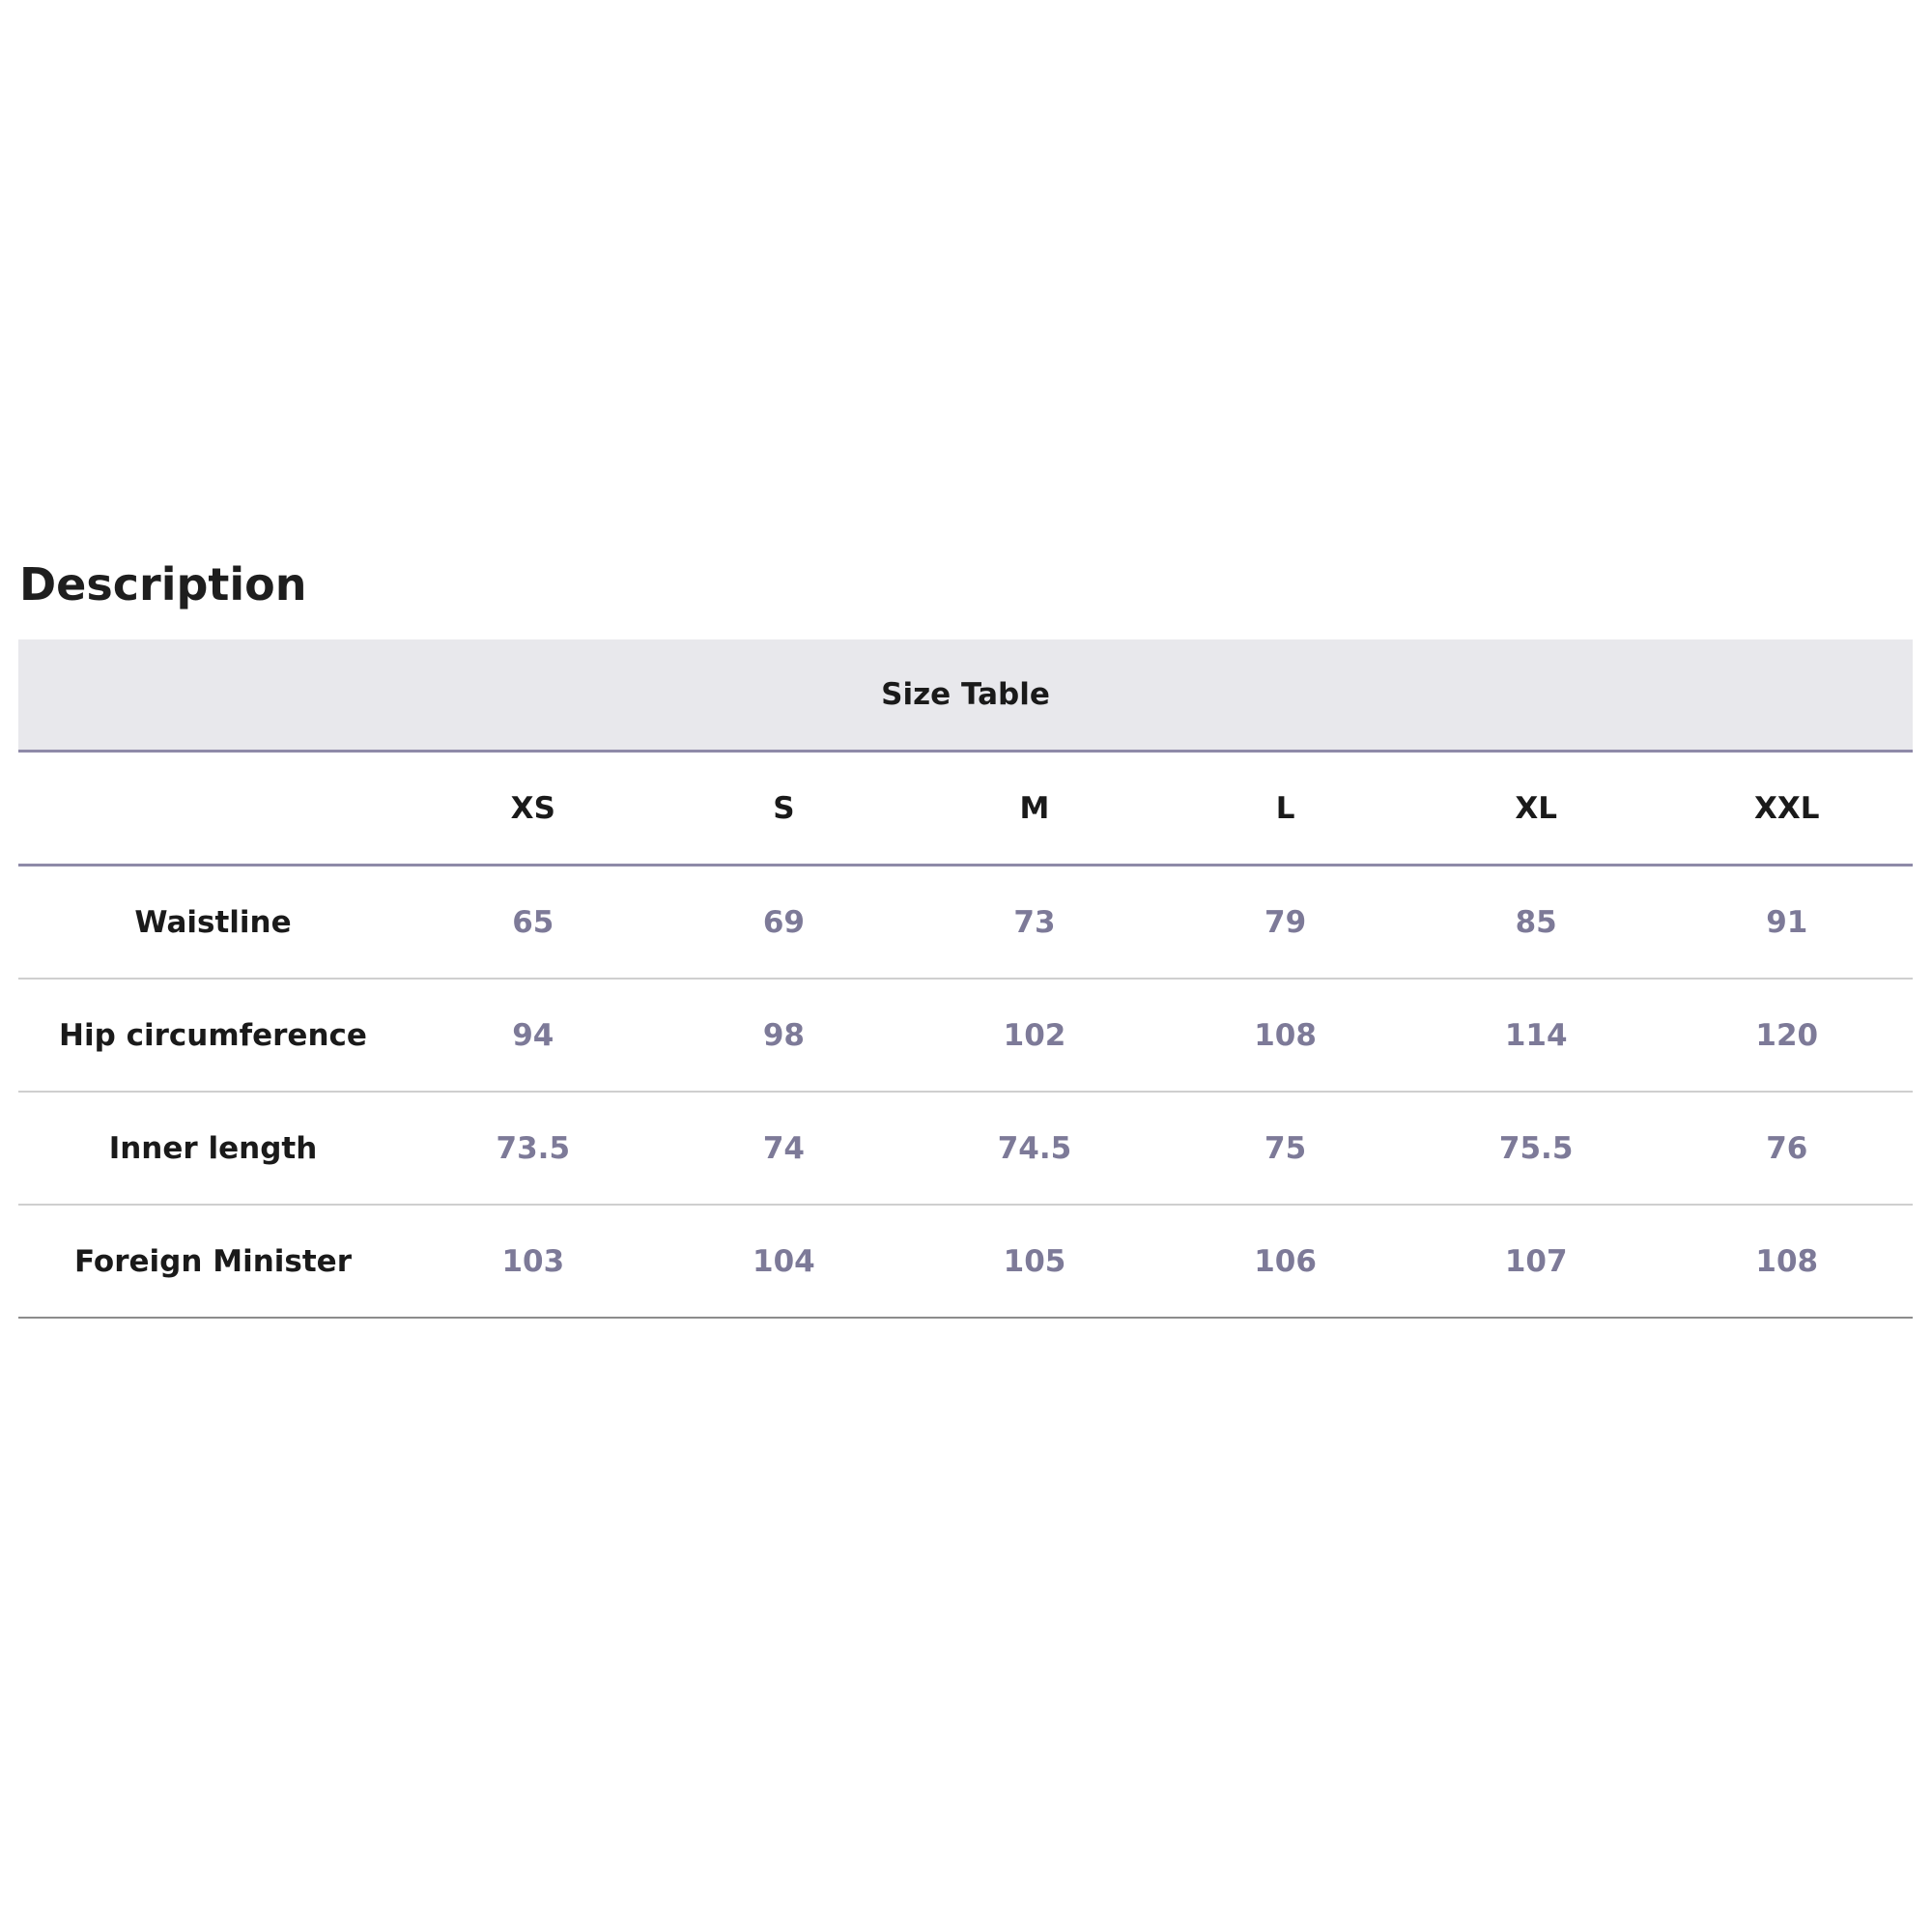  I want to click on table-caption: Size Table, so click(965, 694).